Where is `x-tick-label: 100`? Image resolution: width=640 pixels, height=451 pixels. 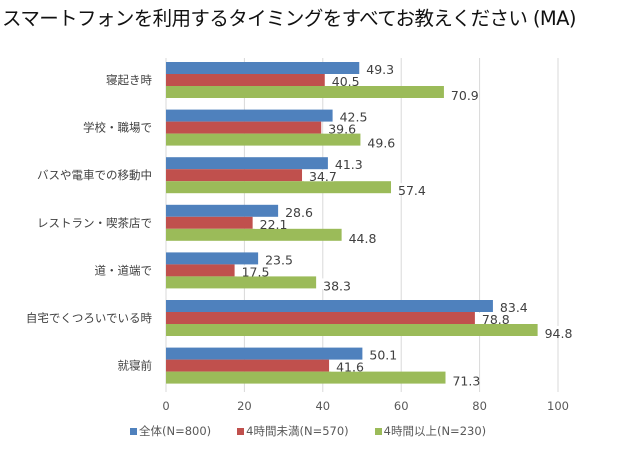
x-tick-label: 100 is located at coordinates (558, 406).